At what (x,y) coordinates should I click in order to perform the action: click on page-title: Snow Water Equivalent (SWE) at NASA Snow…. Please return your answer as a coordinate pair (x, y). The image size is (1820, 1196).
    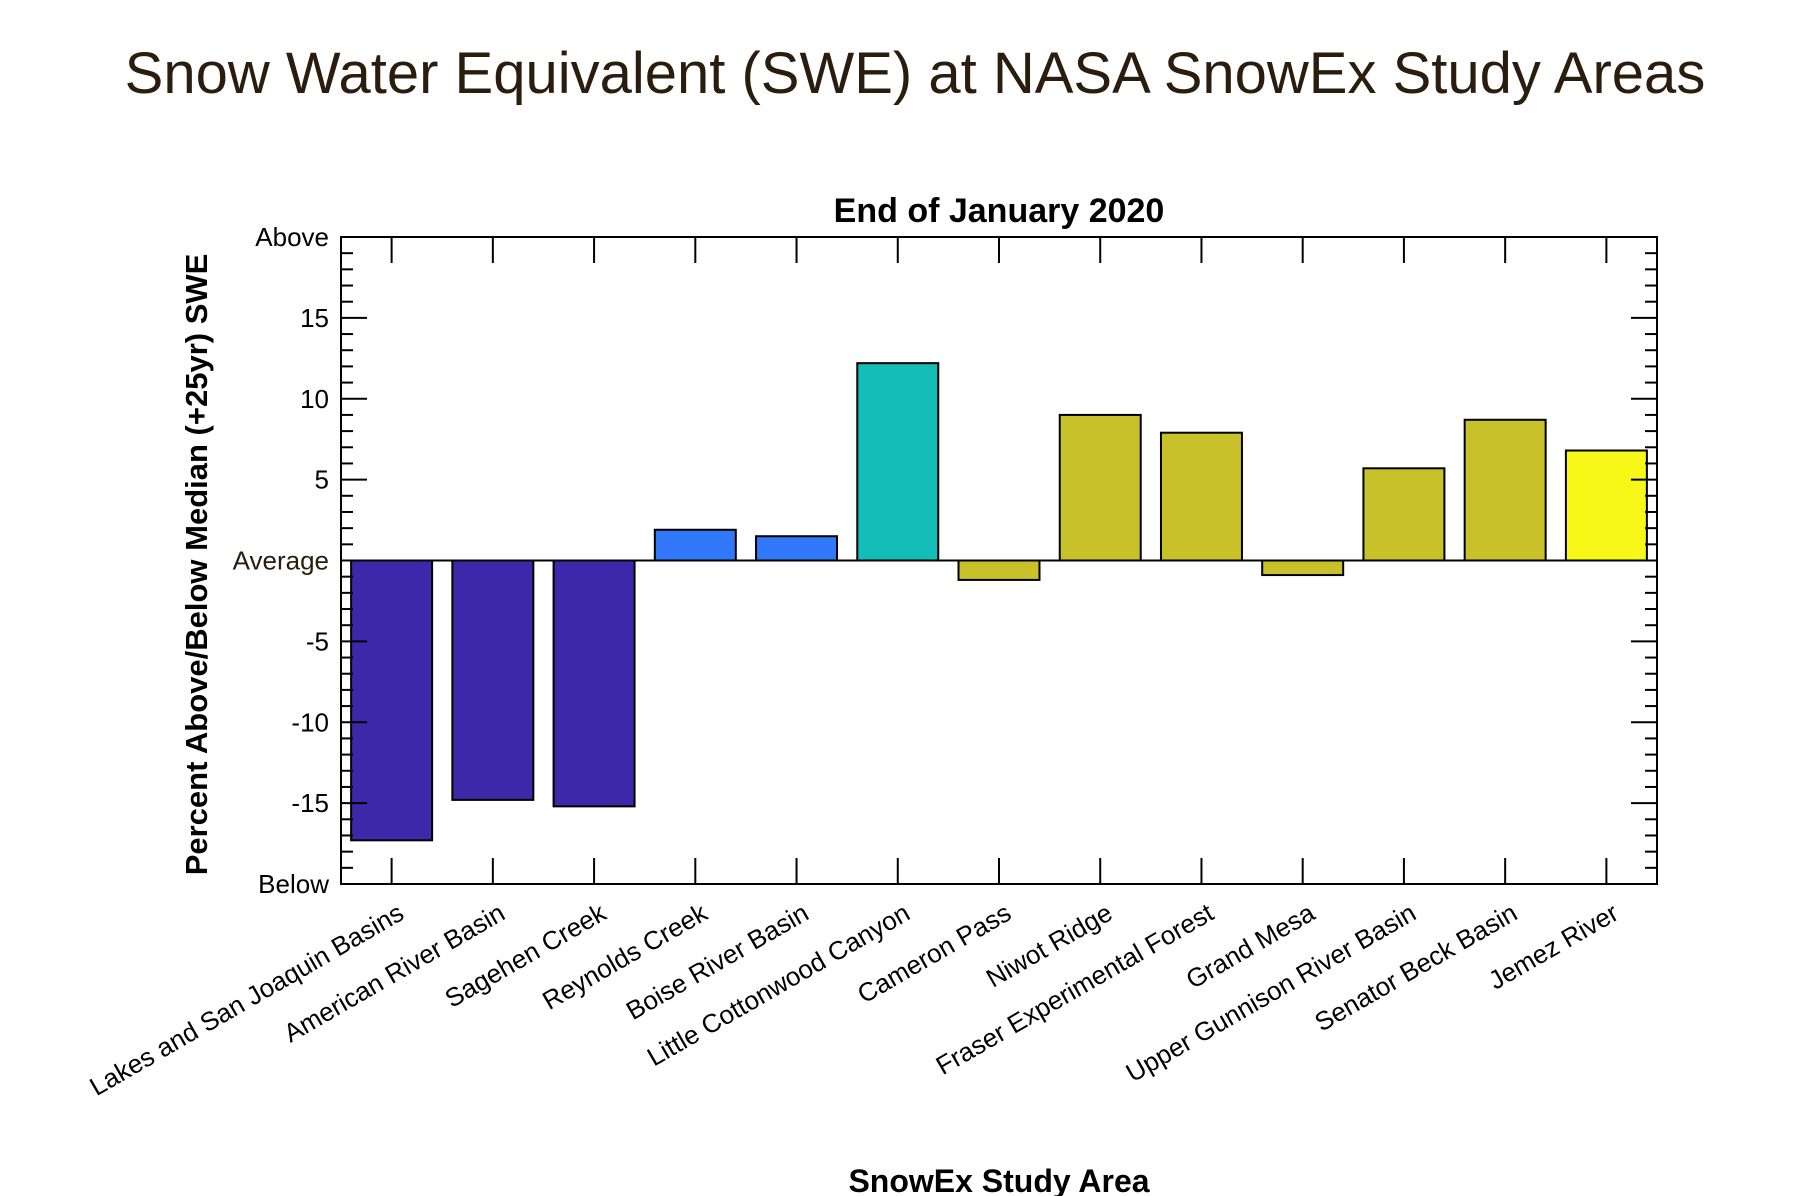
    Looking at the image, I should click on (915, 73).